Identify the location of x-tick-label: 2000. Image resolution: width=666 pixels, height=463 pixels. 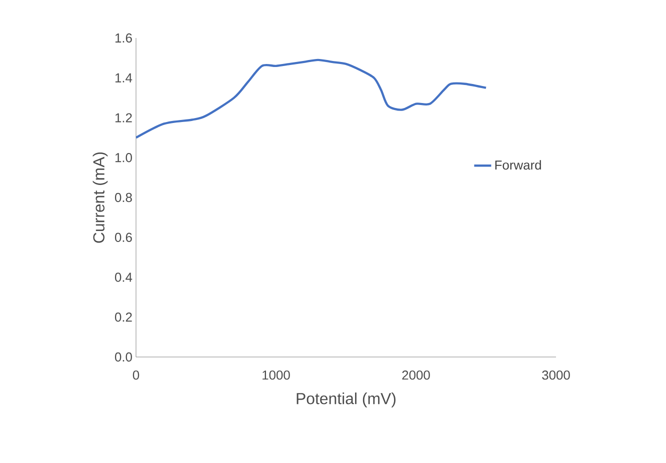
(416, 375).